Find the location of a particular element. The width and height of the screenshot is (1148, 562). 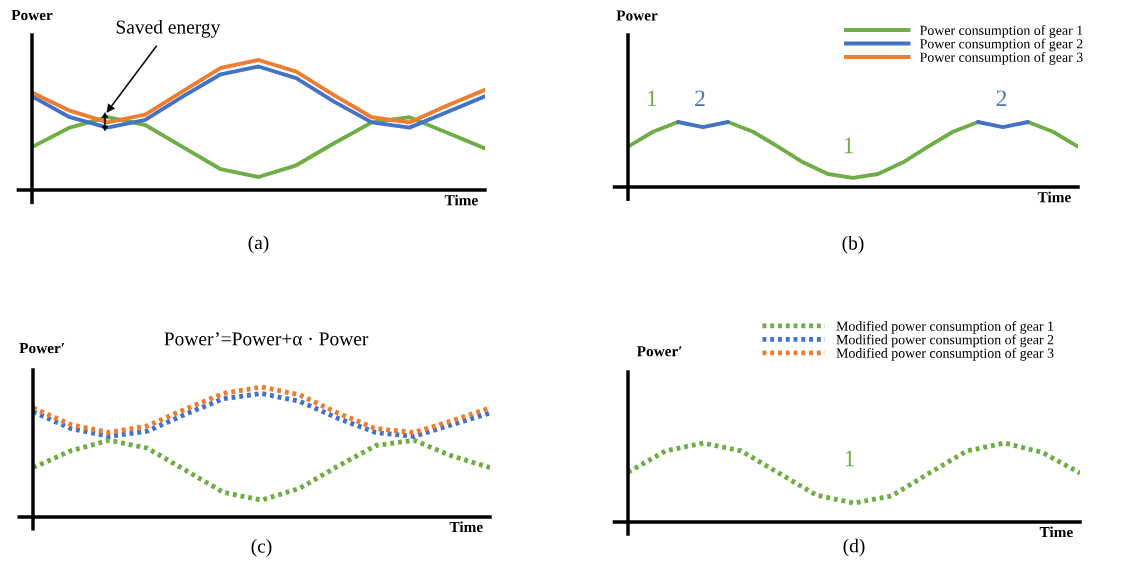

text: Power’=Power+α · Power is located at coordinates (266, 339).